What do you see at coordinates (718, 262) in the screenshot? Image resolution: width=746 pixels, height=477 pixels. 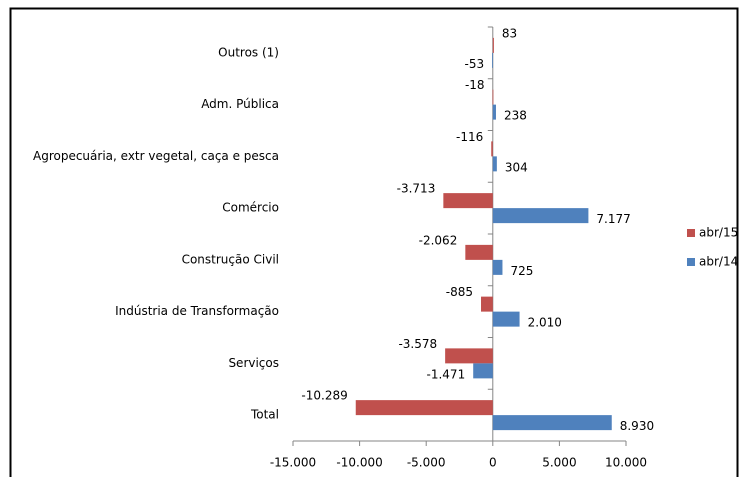 I see `legend-label: abr/14` at bounding box center [718, 262].